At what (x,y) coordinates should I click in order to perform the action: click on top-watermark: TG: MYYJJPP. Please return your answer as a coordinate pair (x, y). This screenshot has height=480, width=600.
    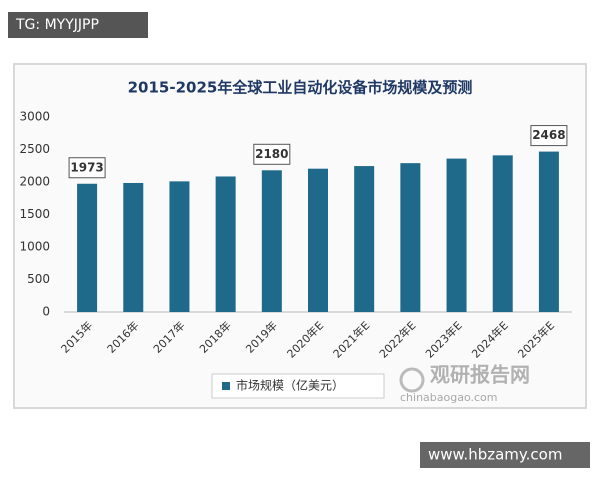
    Looking at the image, I should click on (57, 25).